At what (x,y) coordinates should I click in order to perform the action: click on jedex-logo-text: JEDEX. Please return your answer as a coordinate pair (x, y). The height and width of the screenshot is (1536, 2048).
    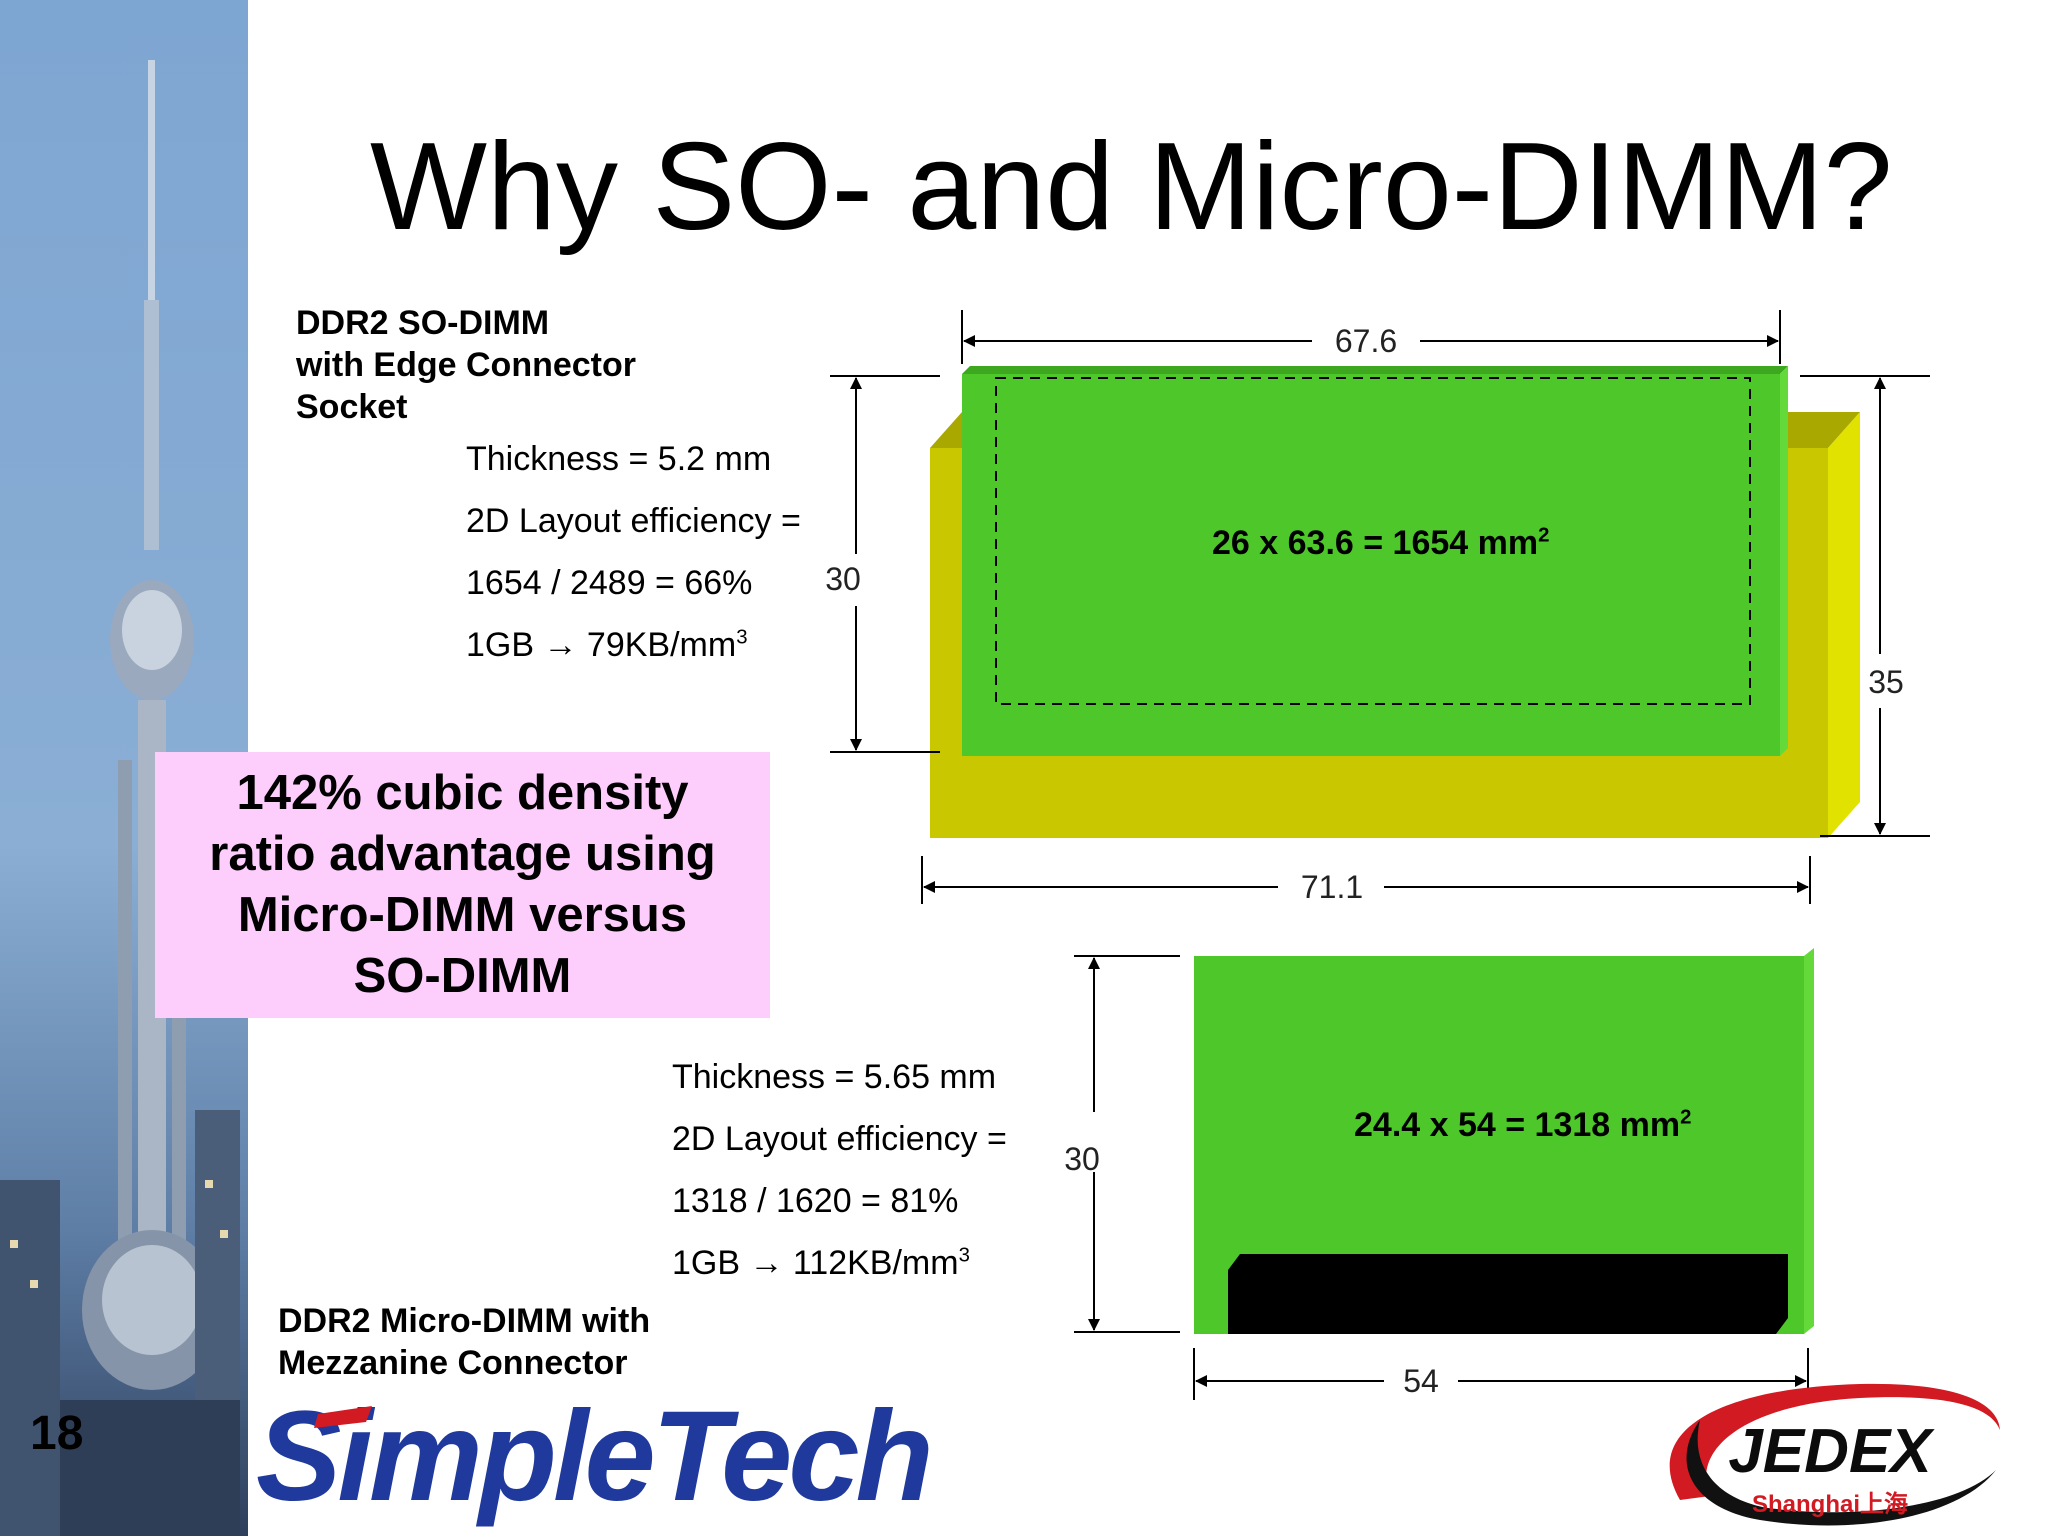
    Looking at the image, I should click on (1831, 1451).